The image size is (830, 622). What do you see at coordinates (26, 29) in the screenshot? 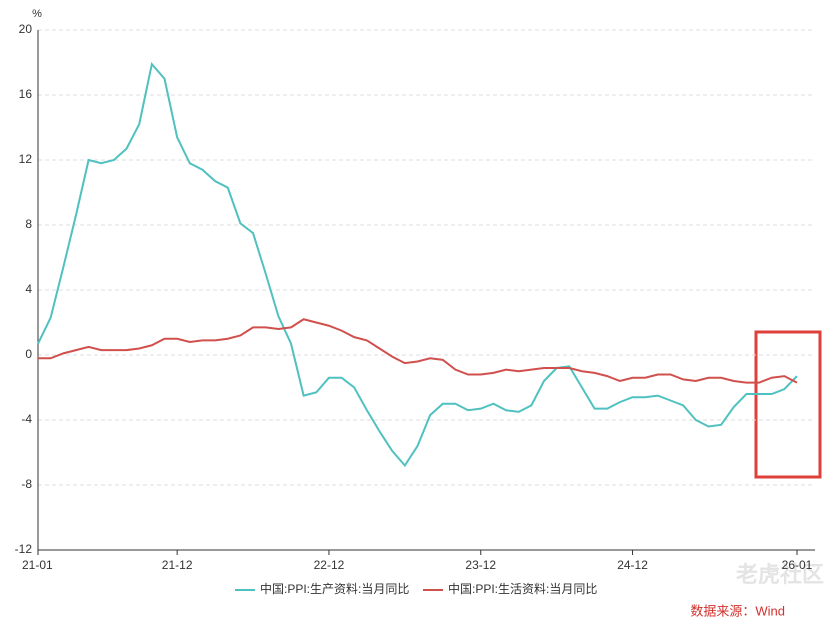
I see `y-tick-label: 20` at bounding box center [26, 29].